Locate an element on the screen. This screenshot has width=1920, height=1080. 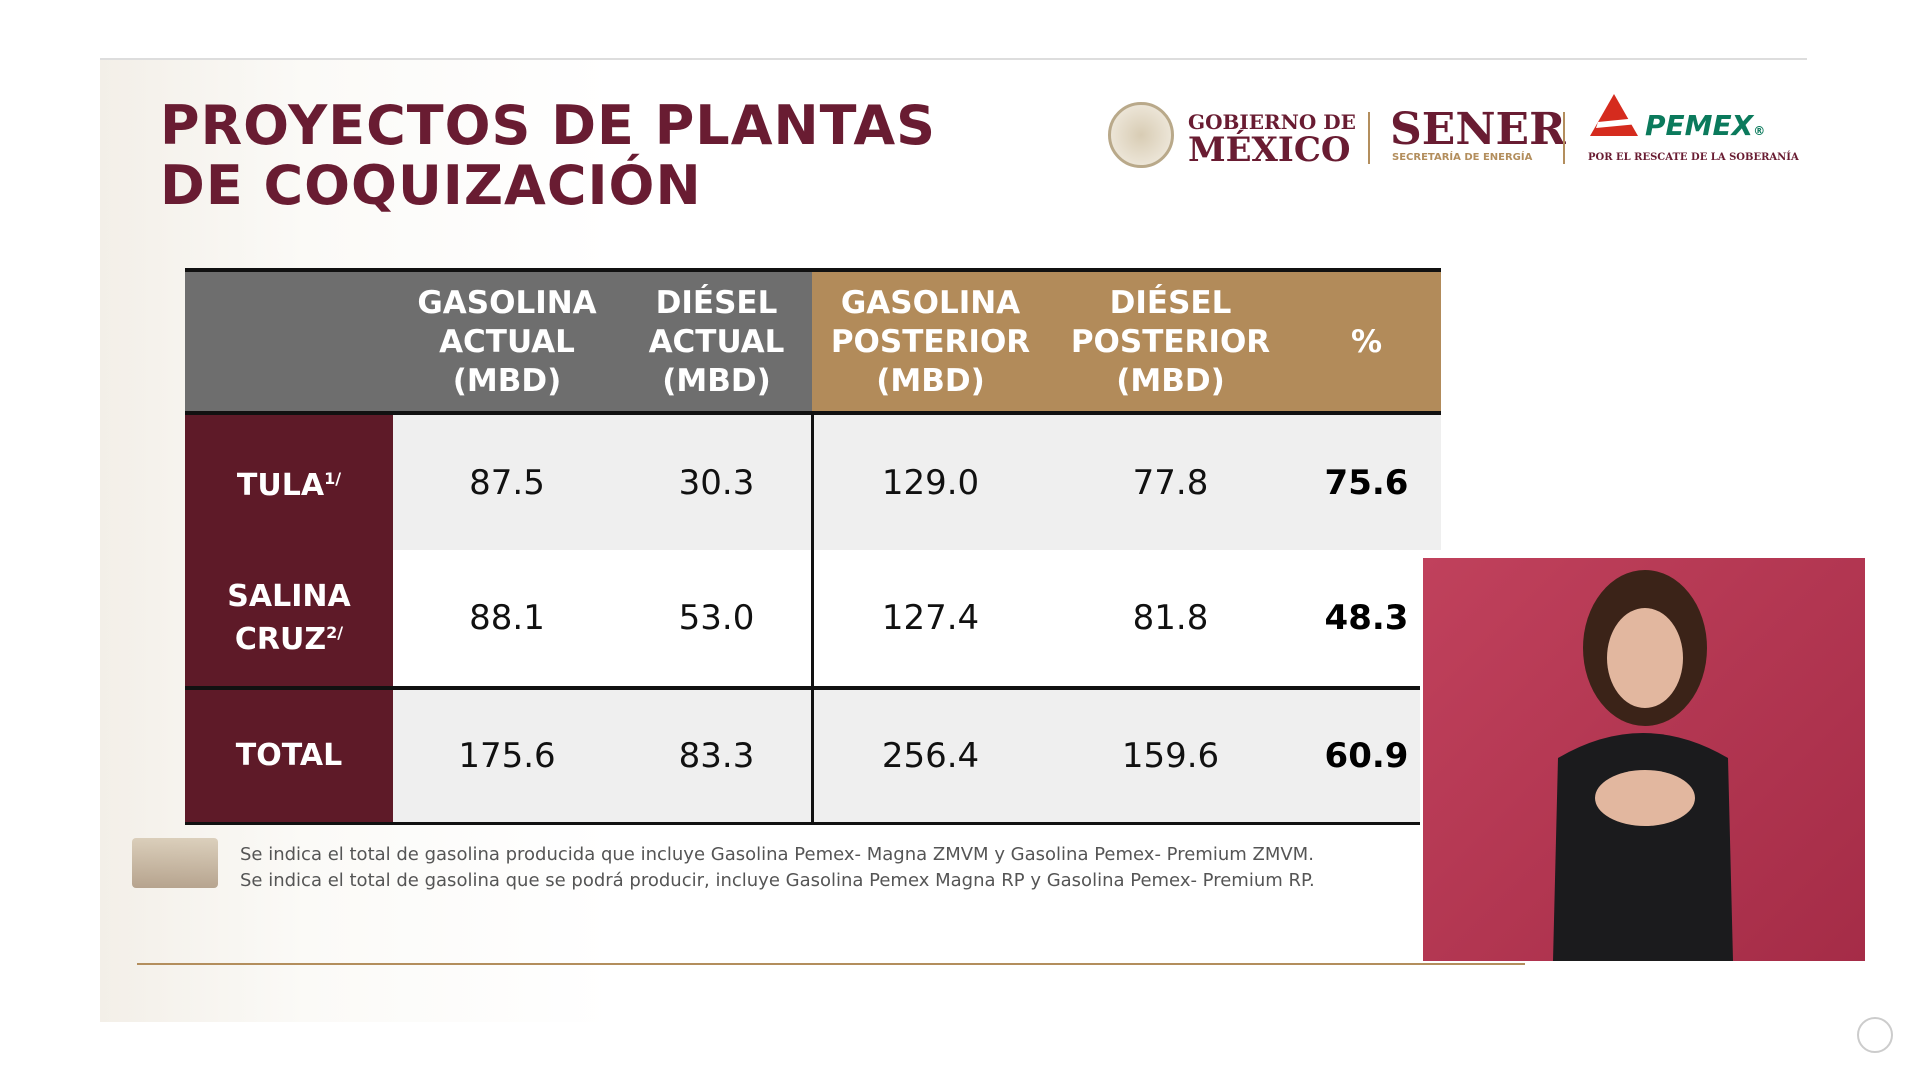
percent-cell: 48.3 is located at coordinates (1366, 618).